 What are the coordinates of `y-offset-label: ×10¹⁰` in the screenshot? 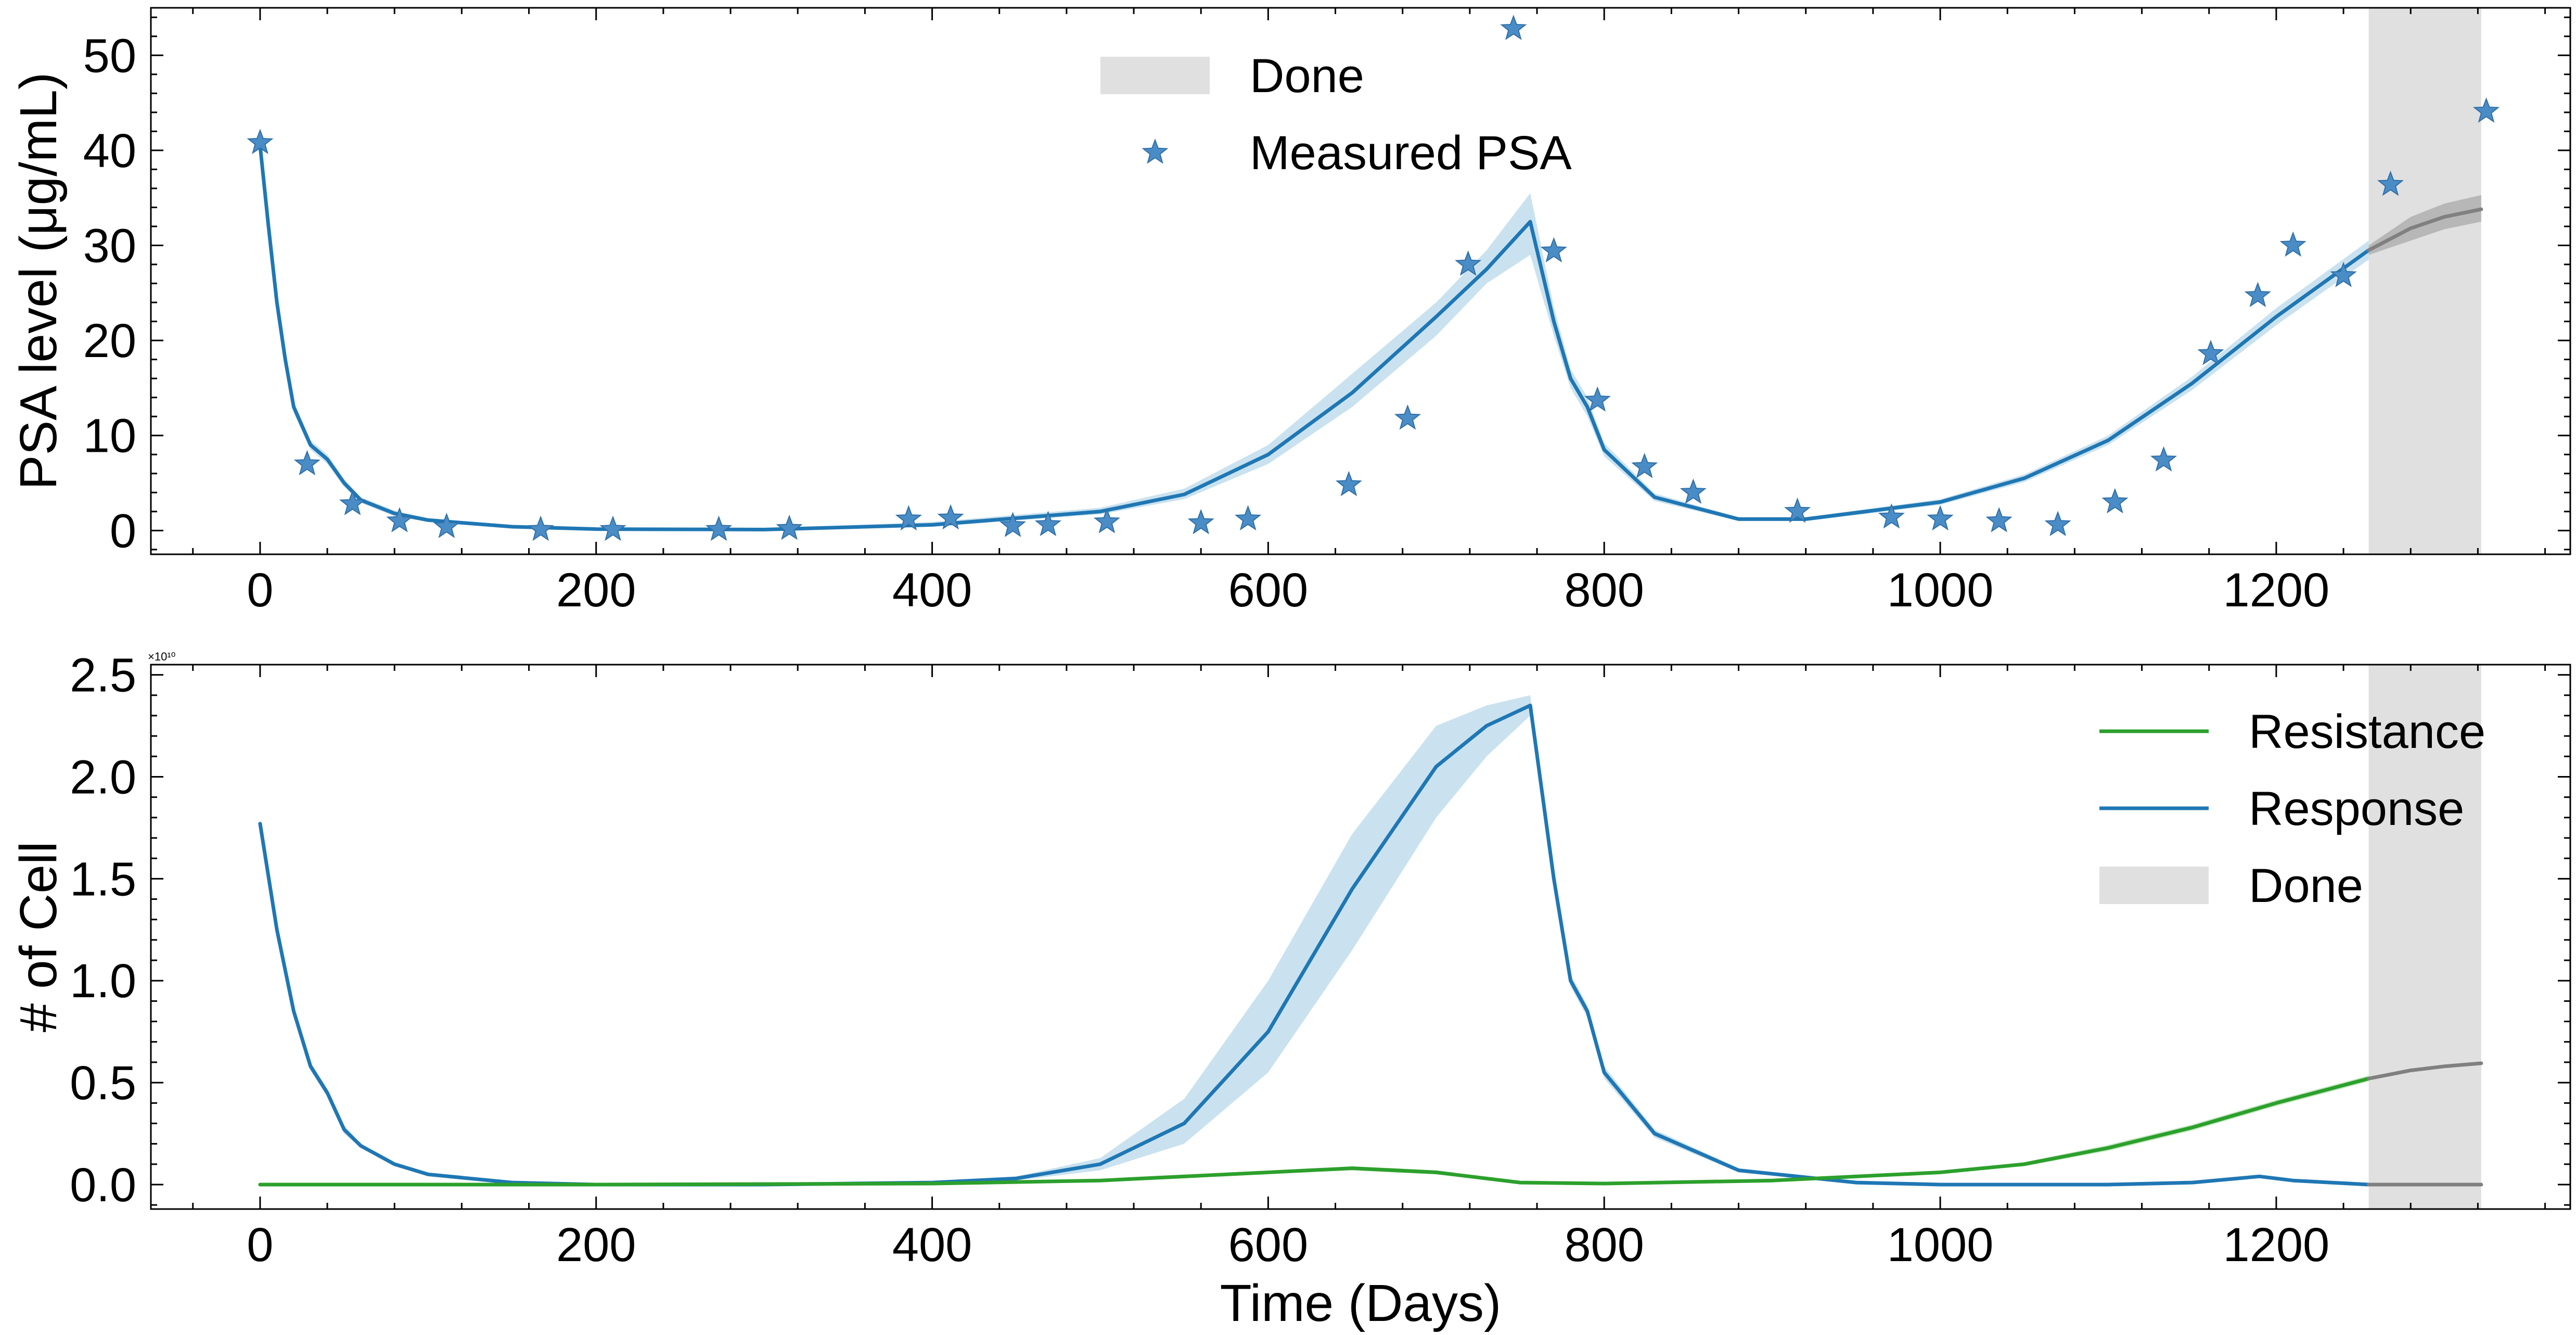 It's located at (162, 656).